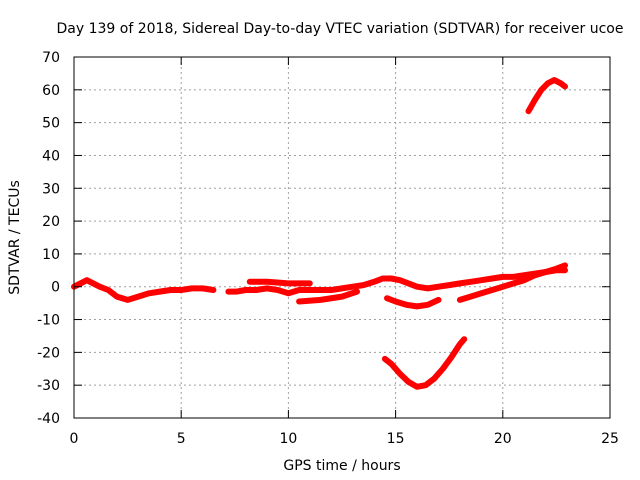  I want to click on y-tick-label: -20, so click(48, 353).